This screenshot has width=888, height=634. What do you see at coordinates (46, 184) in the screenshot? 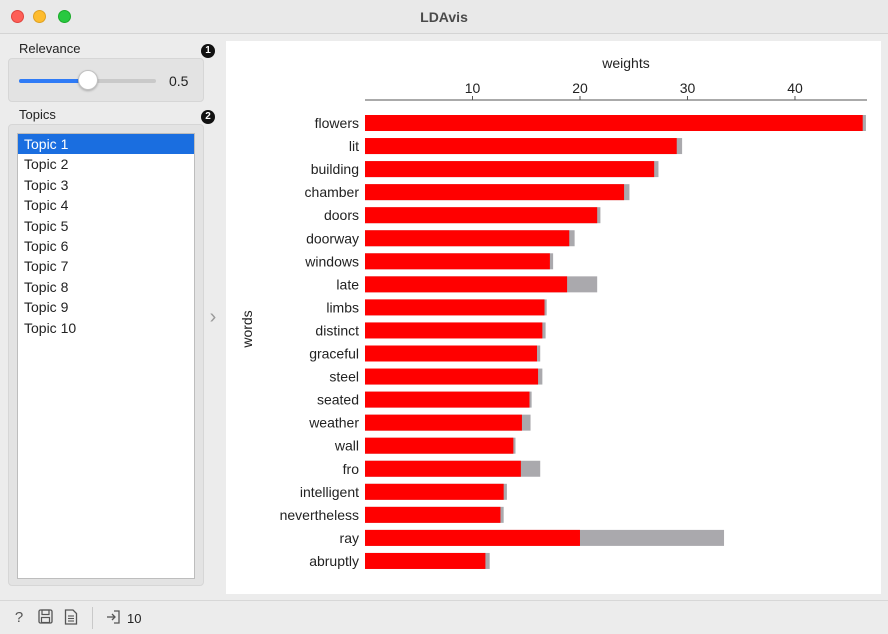
I see `topic-list-item: Topic 3` at bounding box center [46, 184].